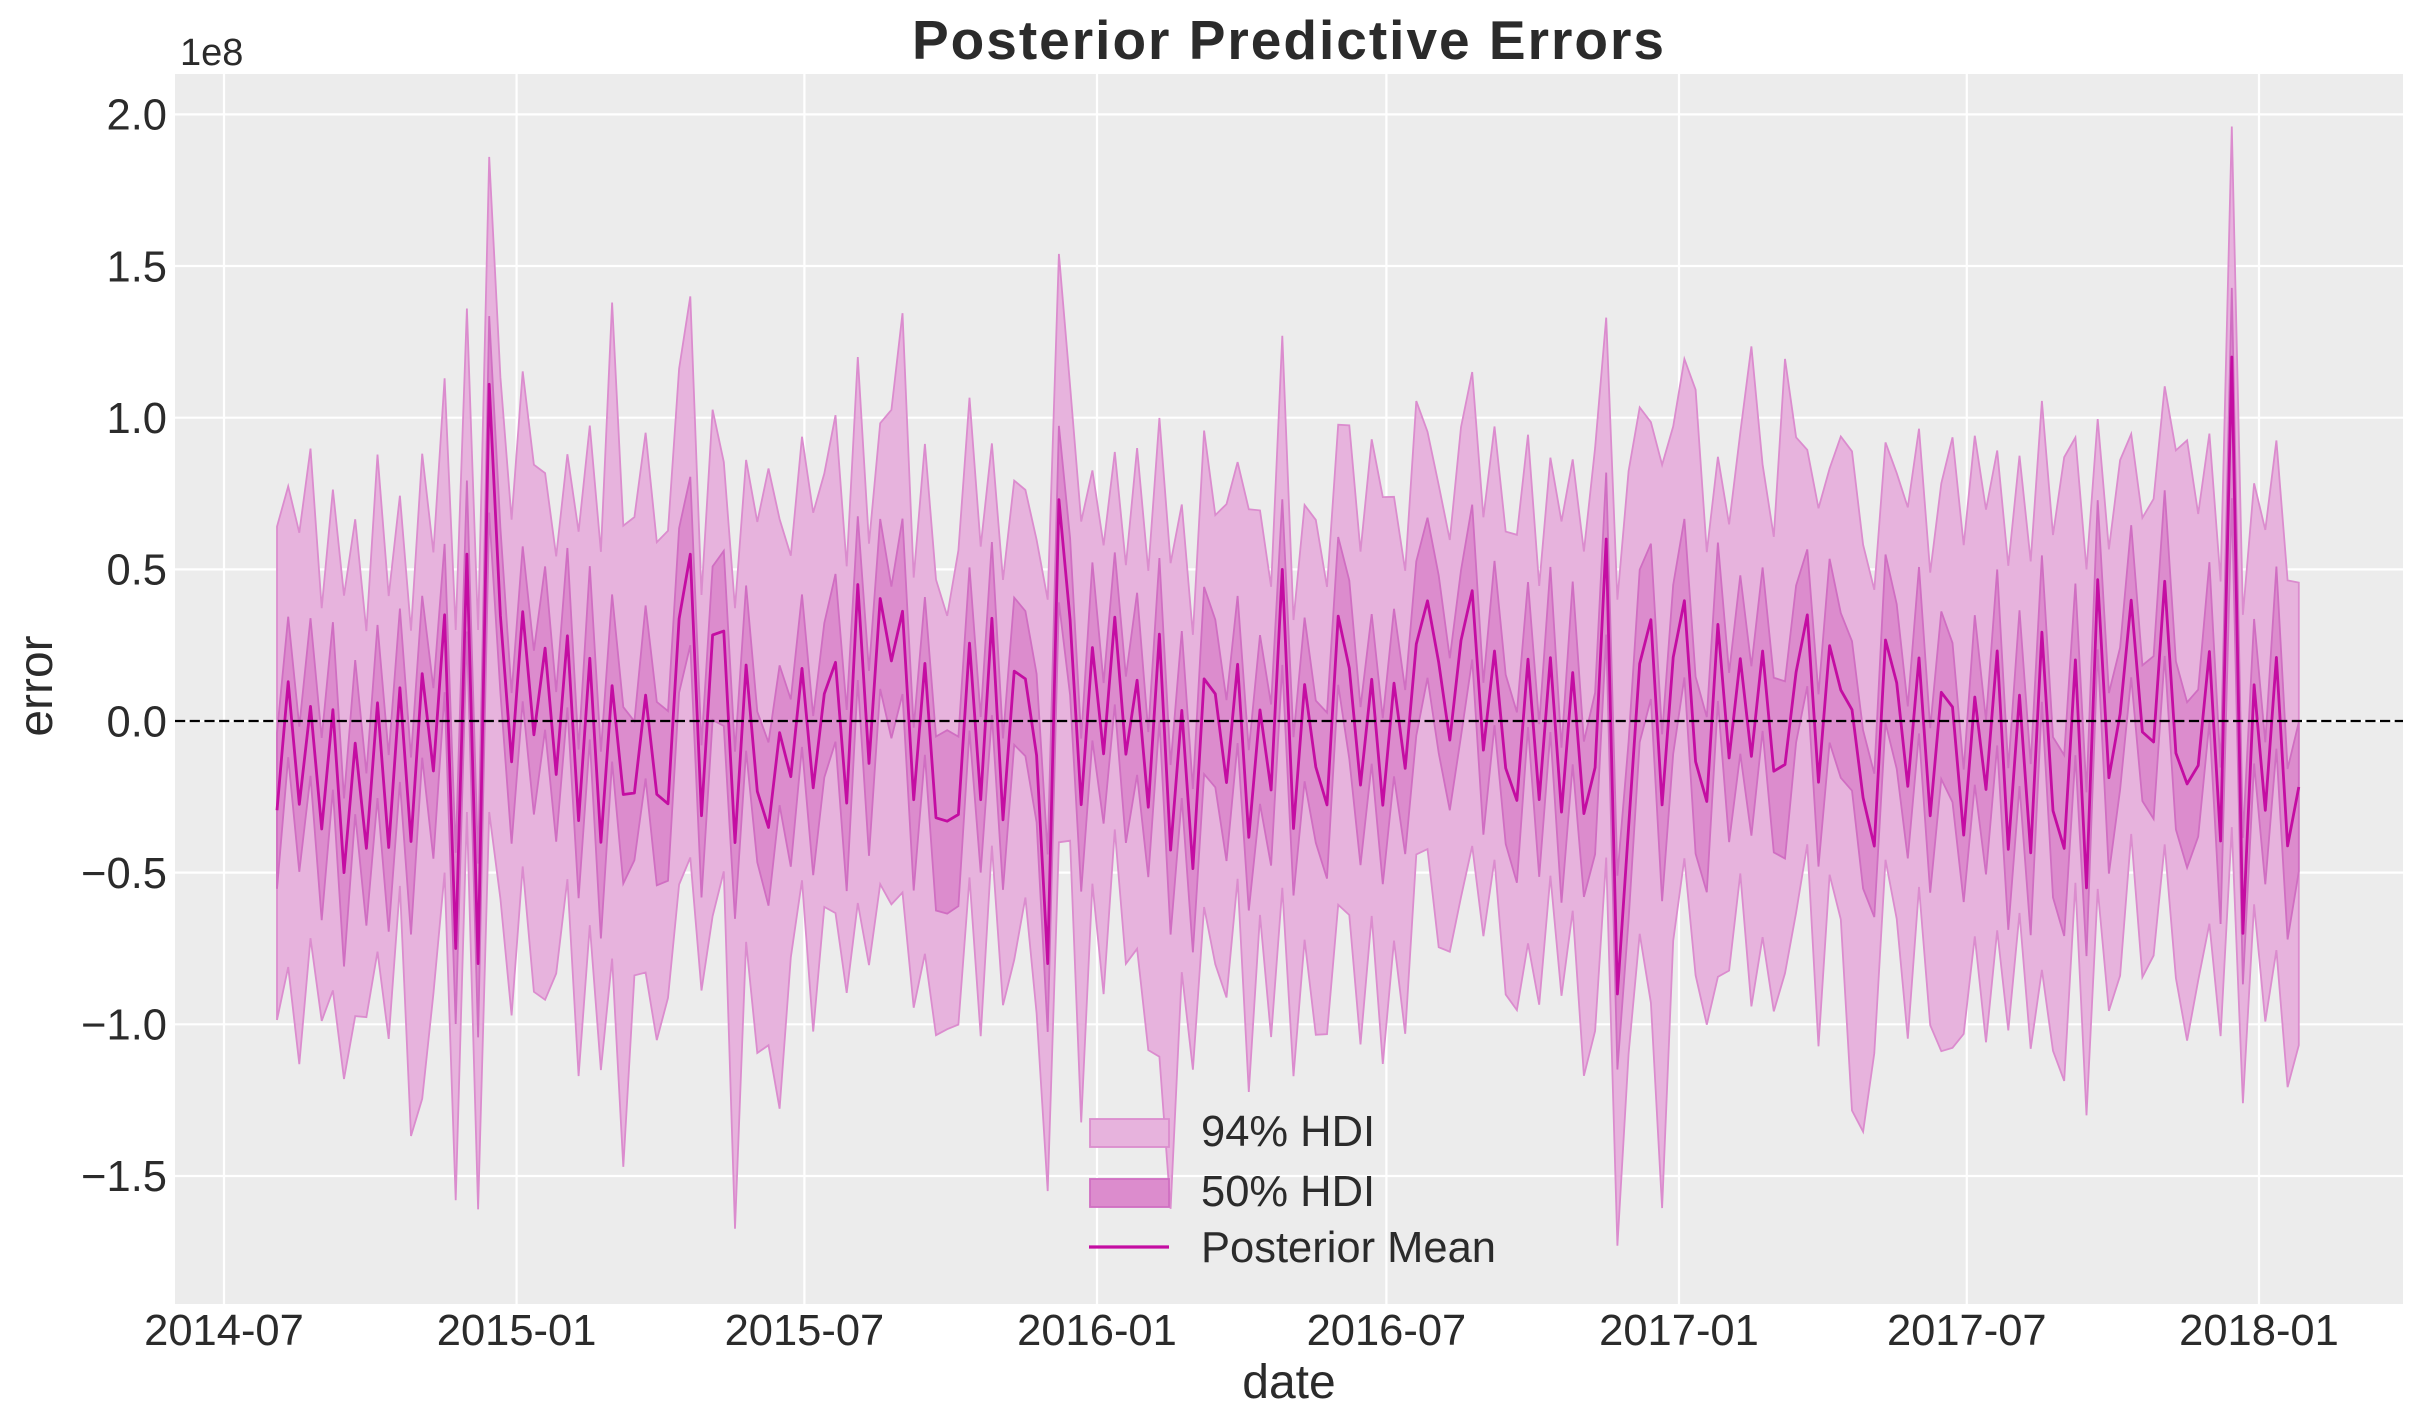 The image size is (2423, 1423). What do you see at coordinates (1387, 1331) in the screenshot?
I see `svg-text: 2016-07` at bounding box center [1387, 1331].